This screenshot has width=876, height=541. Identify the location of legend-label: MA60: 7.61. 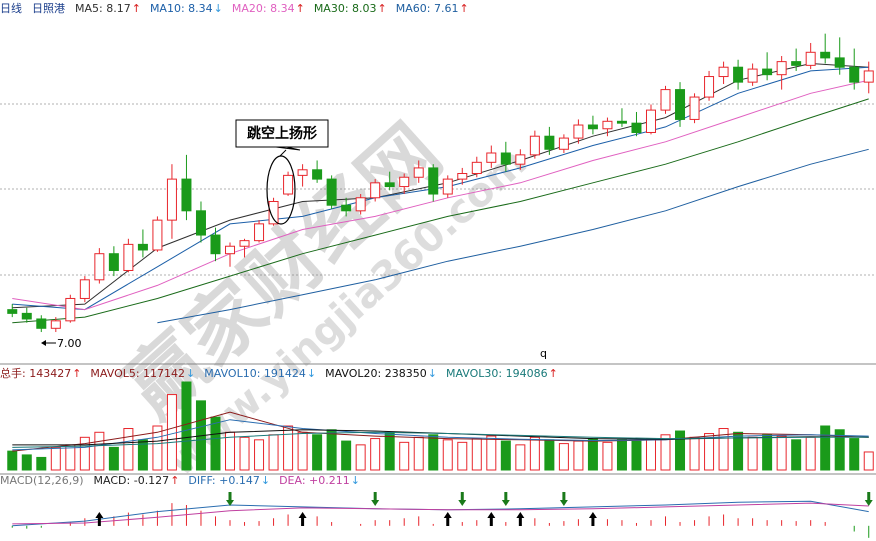
(427, 8).